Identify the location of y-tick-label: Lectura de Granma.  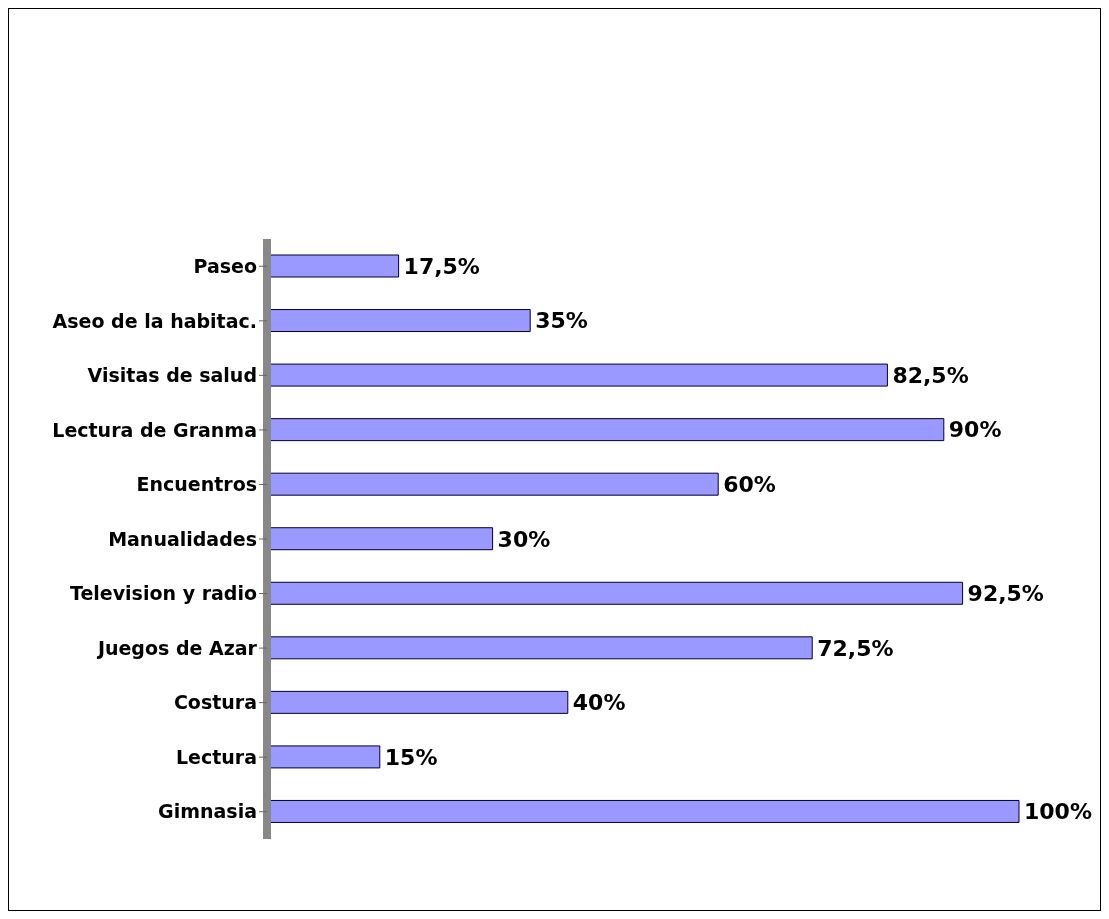
(154, 429).